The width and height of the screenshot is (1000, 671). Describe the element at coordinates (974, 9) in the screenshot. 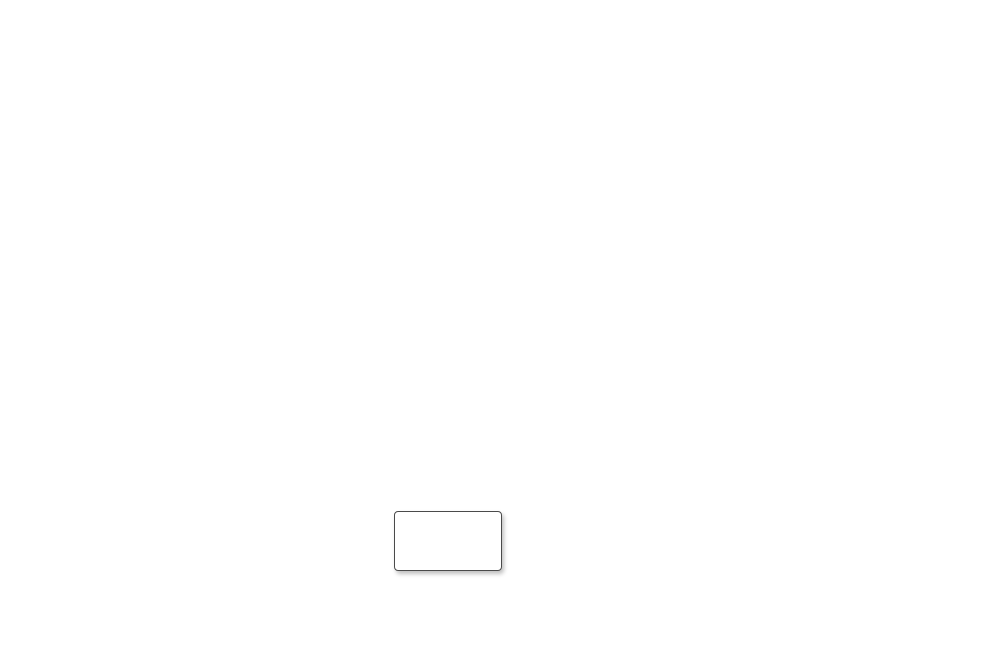

I see `last-value-badge-dec` at that location.